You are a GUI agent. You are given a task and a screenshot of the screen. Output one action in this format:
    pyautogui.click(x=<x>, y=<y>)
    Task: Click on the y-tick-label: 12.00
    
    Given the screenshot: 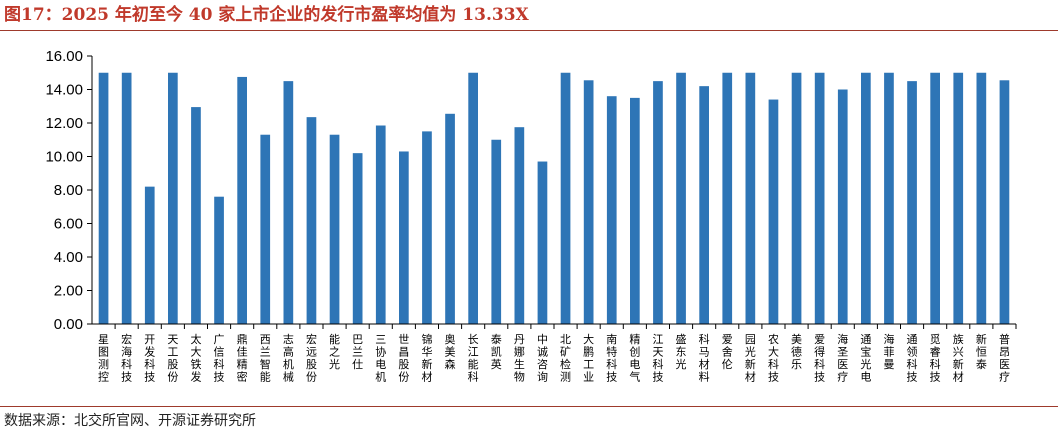 What is the action you would take?
    pyautogui.click(x=64, y=123)
    